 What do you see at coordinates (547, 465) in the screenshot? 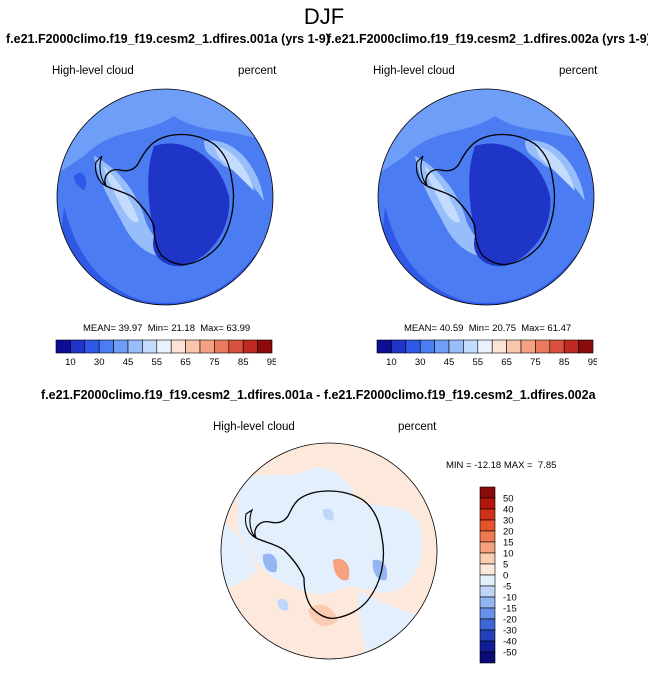
I see `panel-3-max-value: 7.85` at bounding box center [547, 465].